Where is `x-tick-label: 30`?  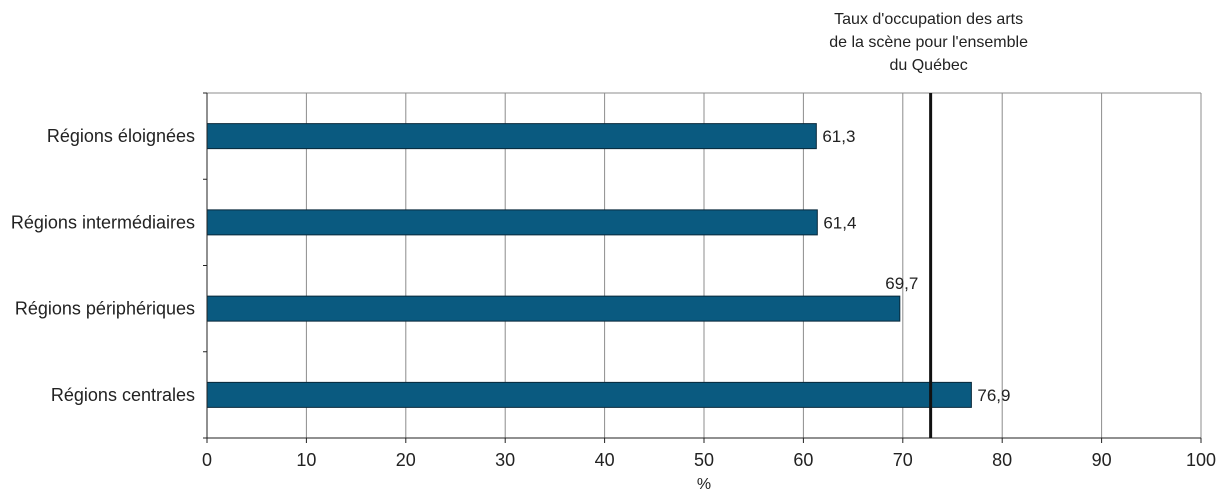 x-tick-label: 30 is located at coordinates (505, 460).